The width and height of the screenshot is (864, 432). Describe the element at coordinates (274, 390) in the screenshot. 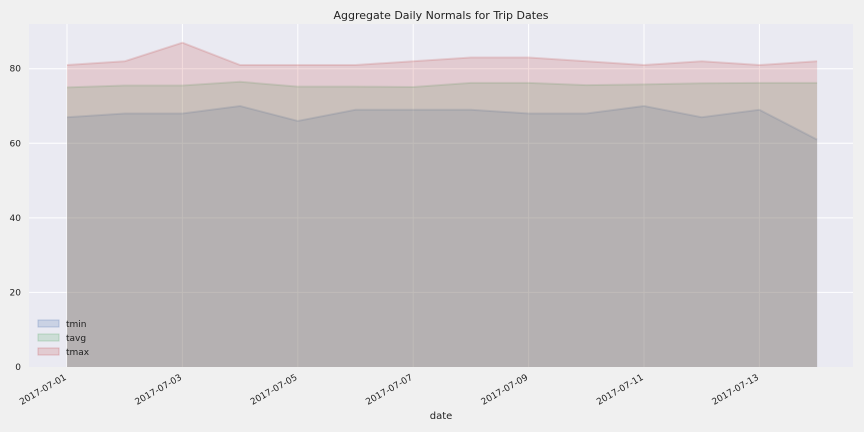

I see `x-tick-label: 2017-07-05` at that location.